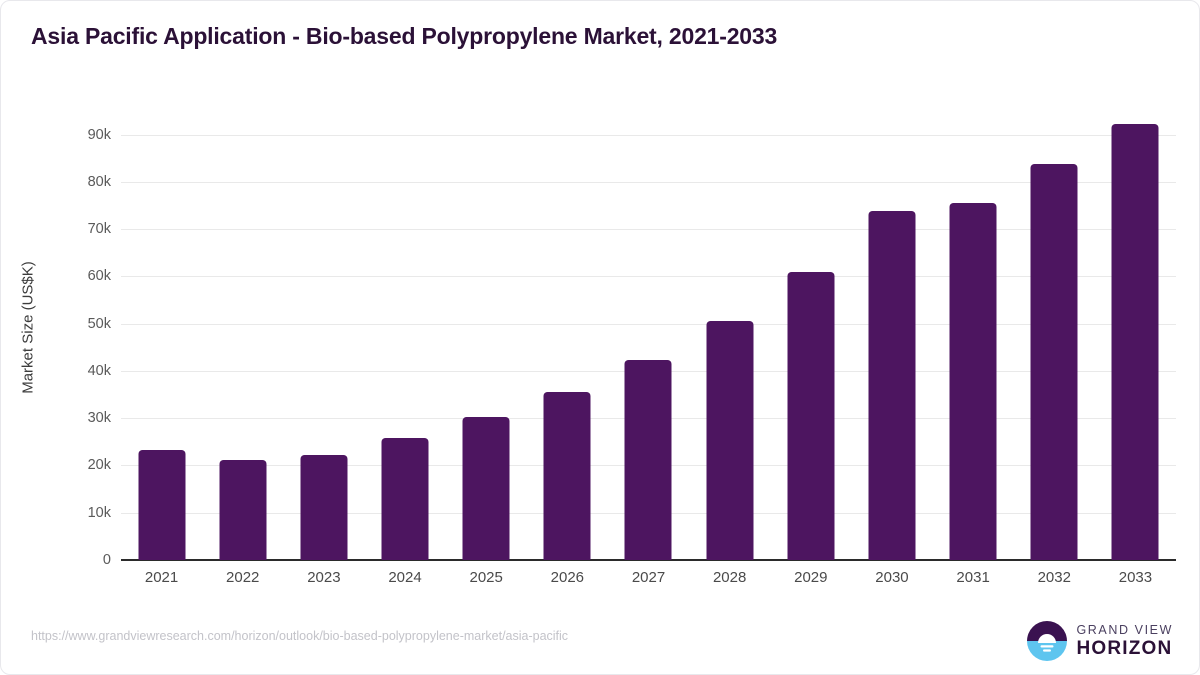  What do you see at coordinates (99, 323) in the screenshot?
I see `y-tick-label: 50k` at bounding box center [99, 323].